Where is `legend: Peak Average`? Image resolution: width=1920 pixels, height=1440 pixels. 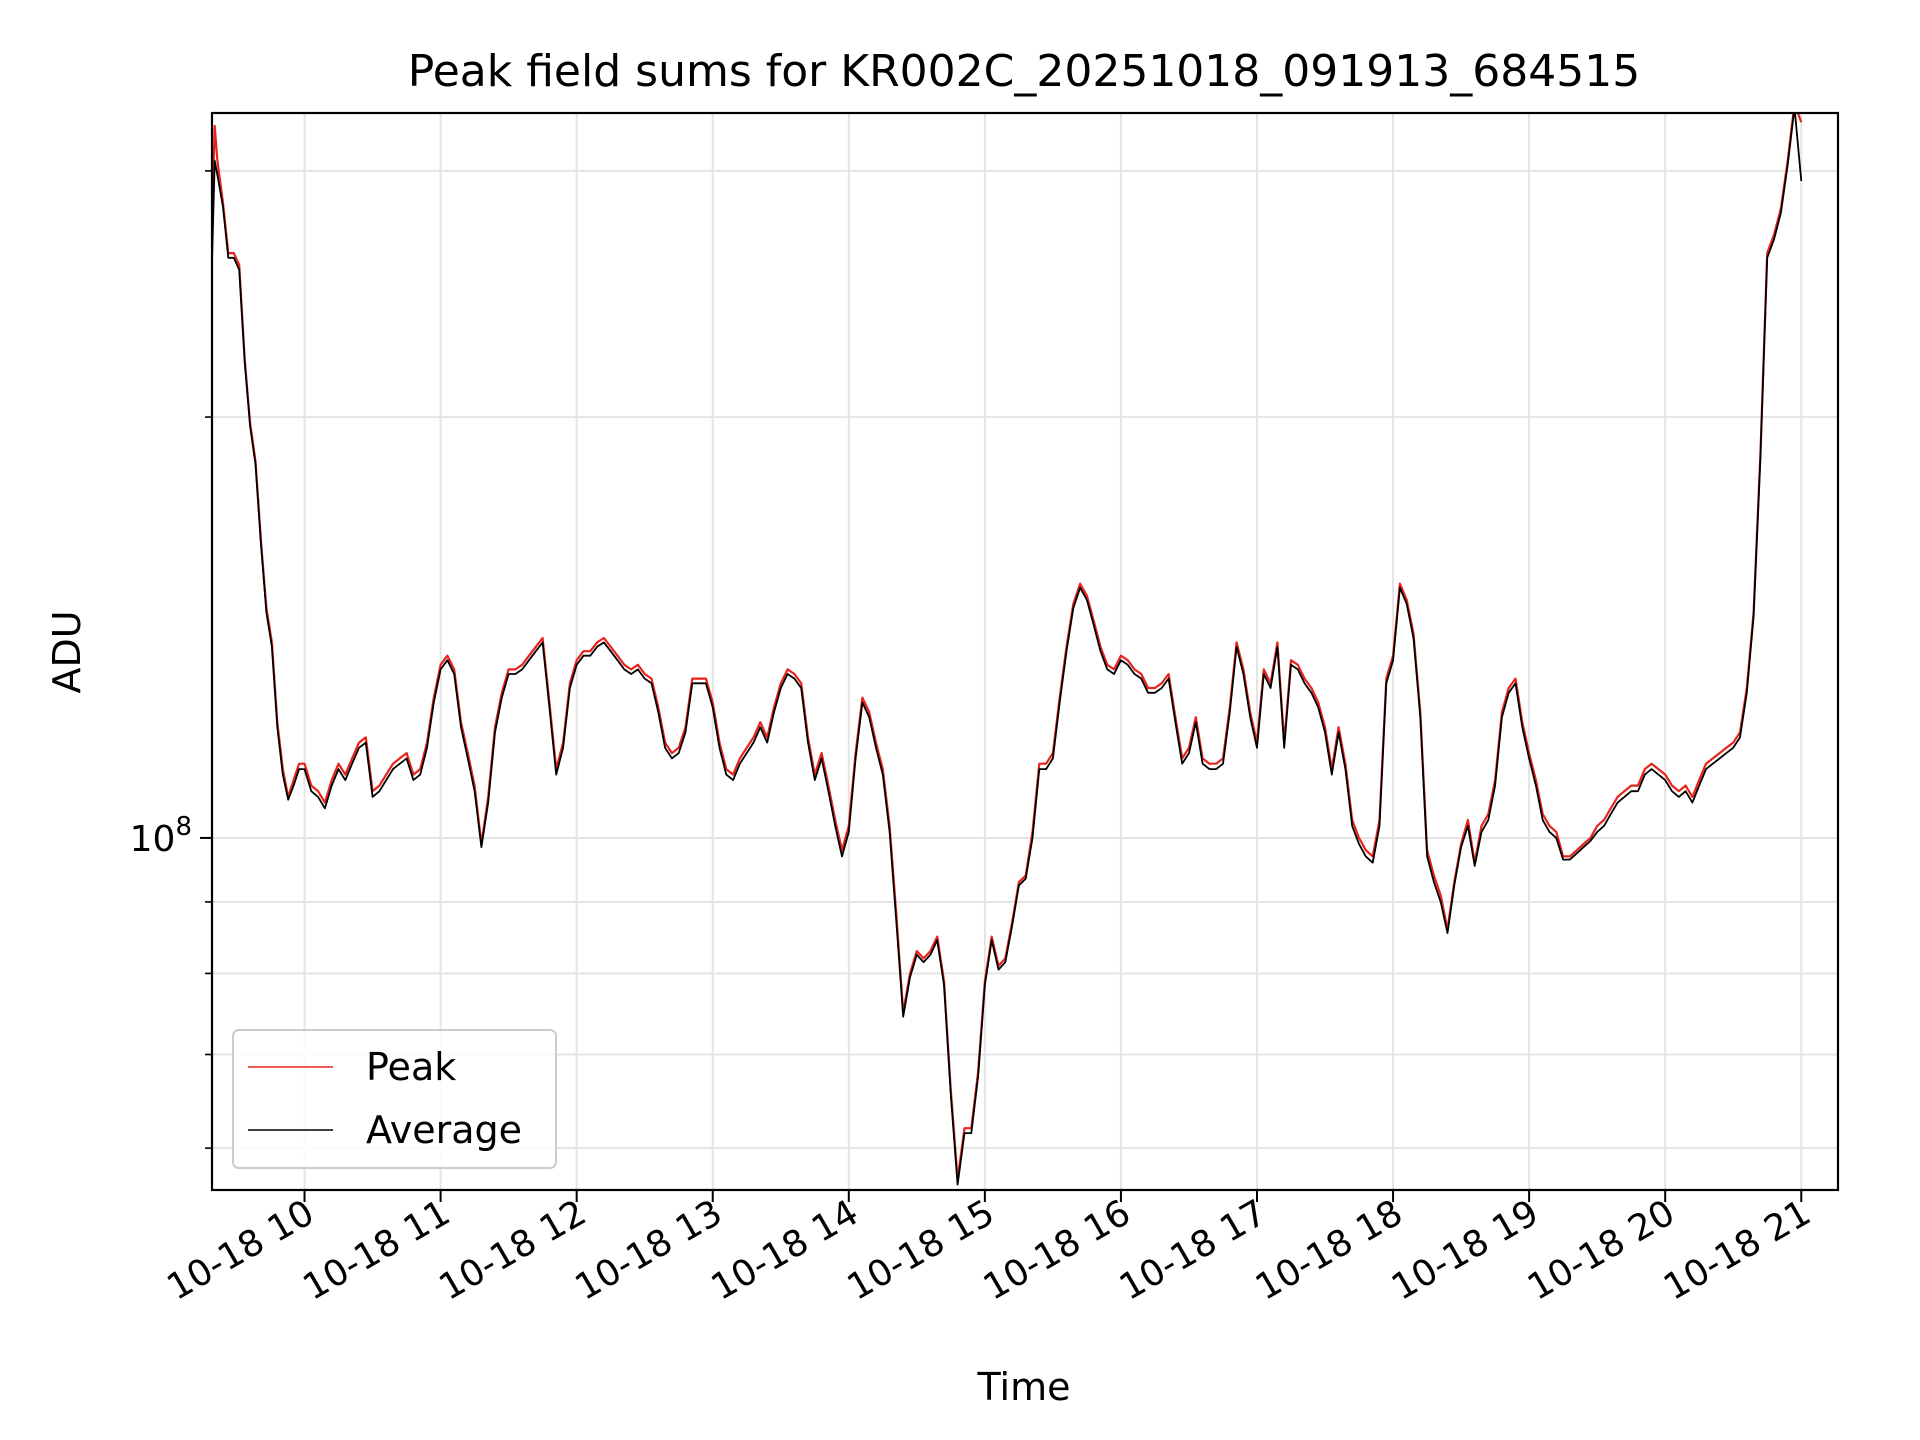
legend: Peak Average is located at coordinates (394, 1099).